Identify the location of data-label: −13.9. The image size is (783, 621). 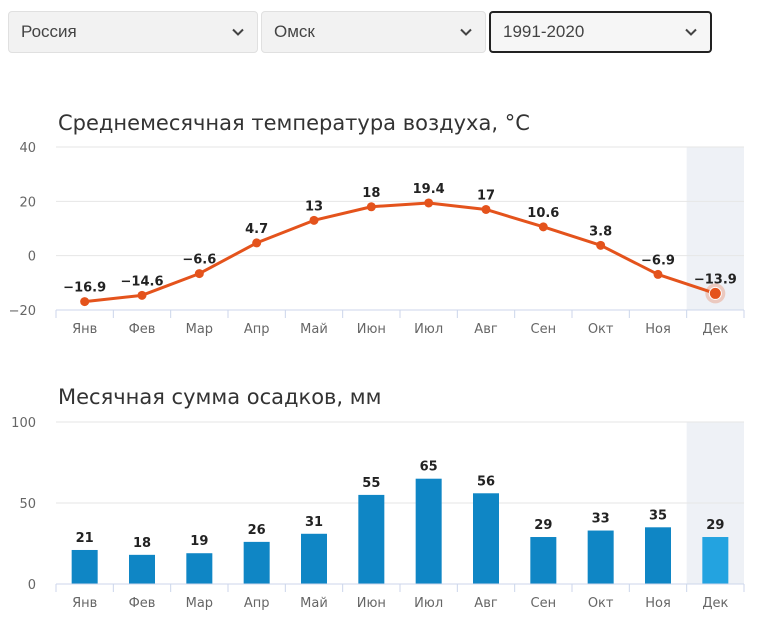
(715, 279).